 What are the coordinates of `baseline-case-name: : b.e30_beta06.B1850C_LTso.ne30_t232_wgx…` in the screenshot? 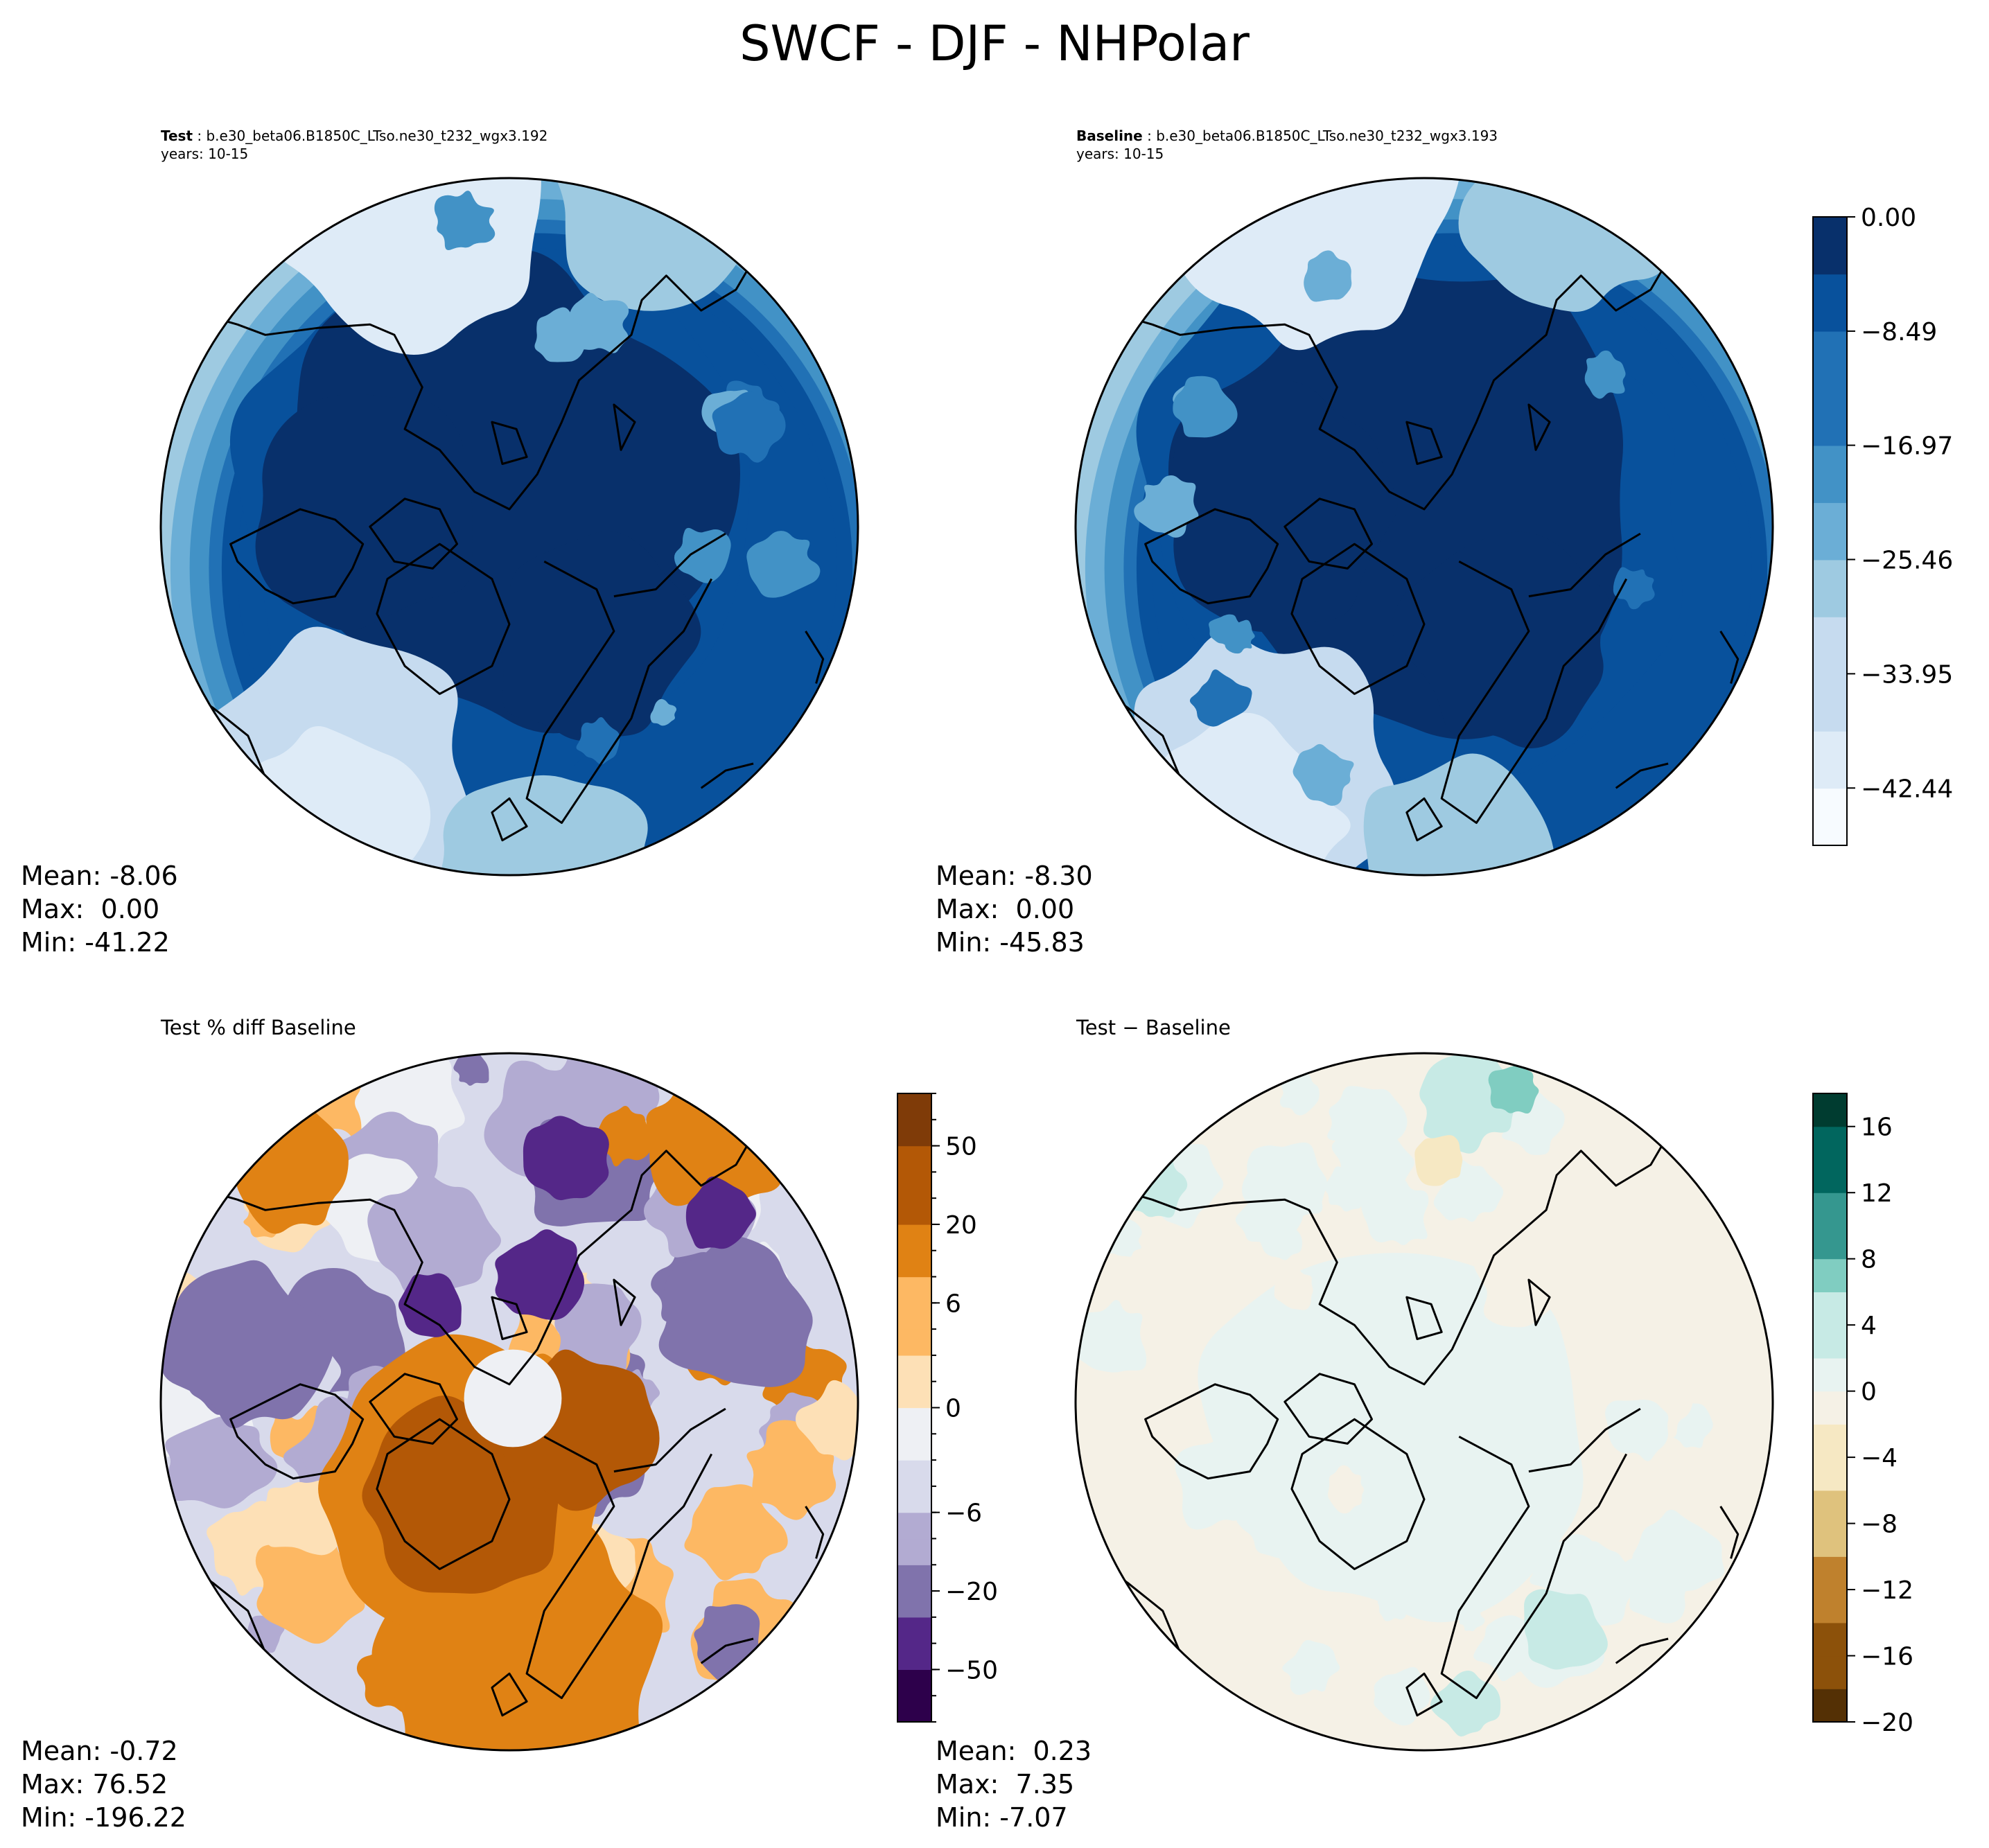 It's located at (1320, 135).